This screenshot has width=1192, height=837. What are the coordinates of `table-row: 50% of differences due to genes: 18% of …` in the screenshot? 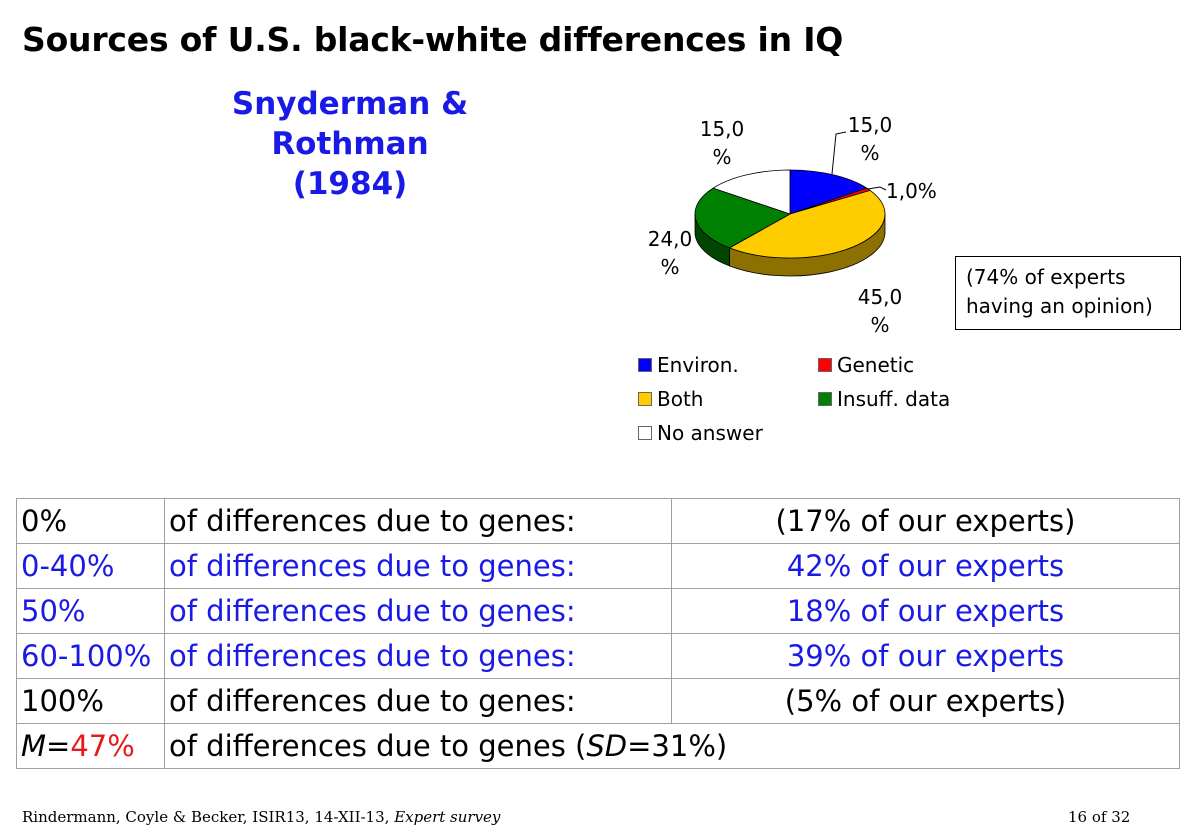 It's located at (598, 611).